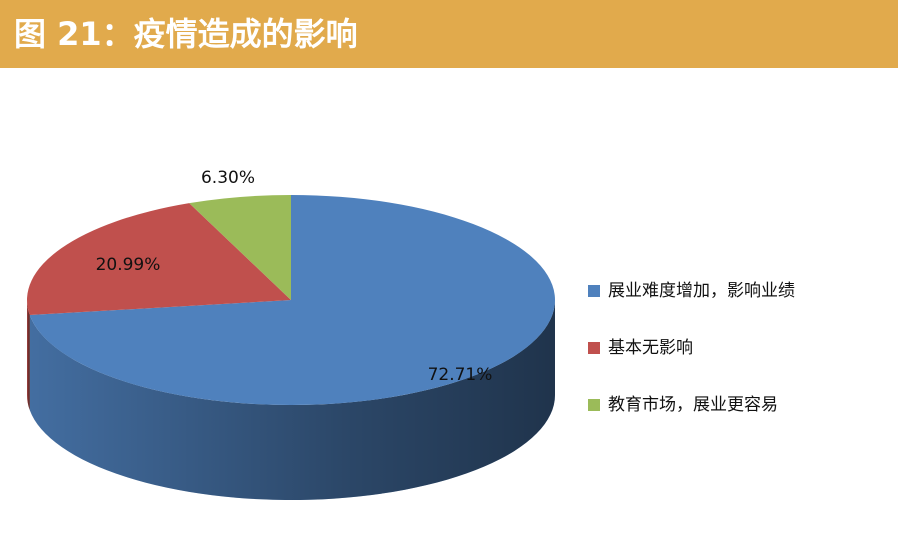 The image size is (898, 534). I want to click on data-label: 72.71%, so click(460, 375).